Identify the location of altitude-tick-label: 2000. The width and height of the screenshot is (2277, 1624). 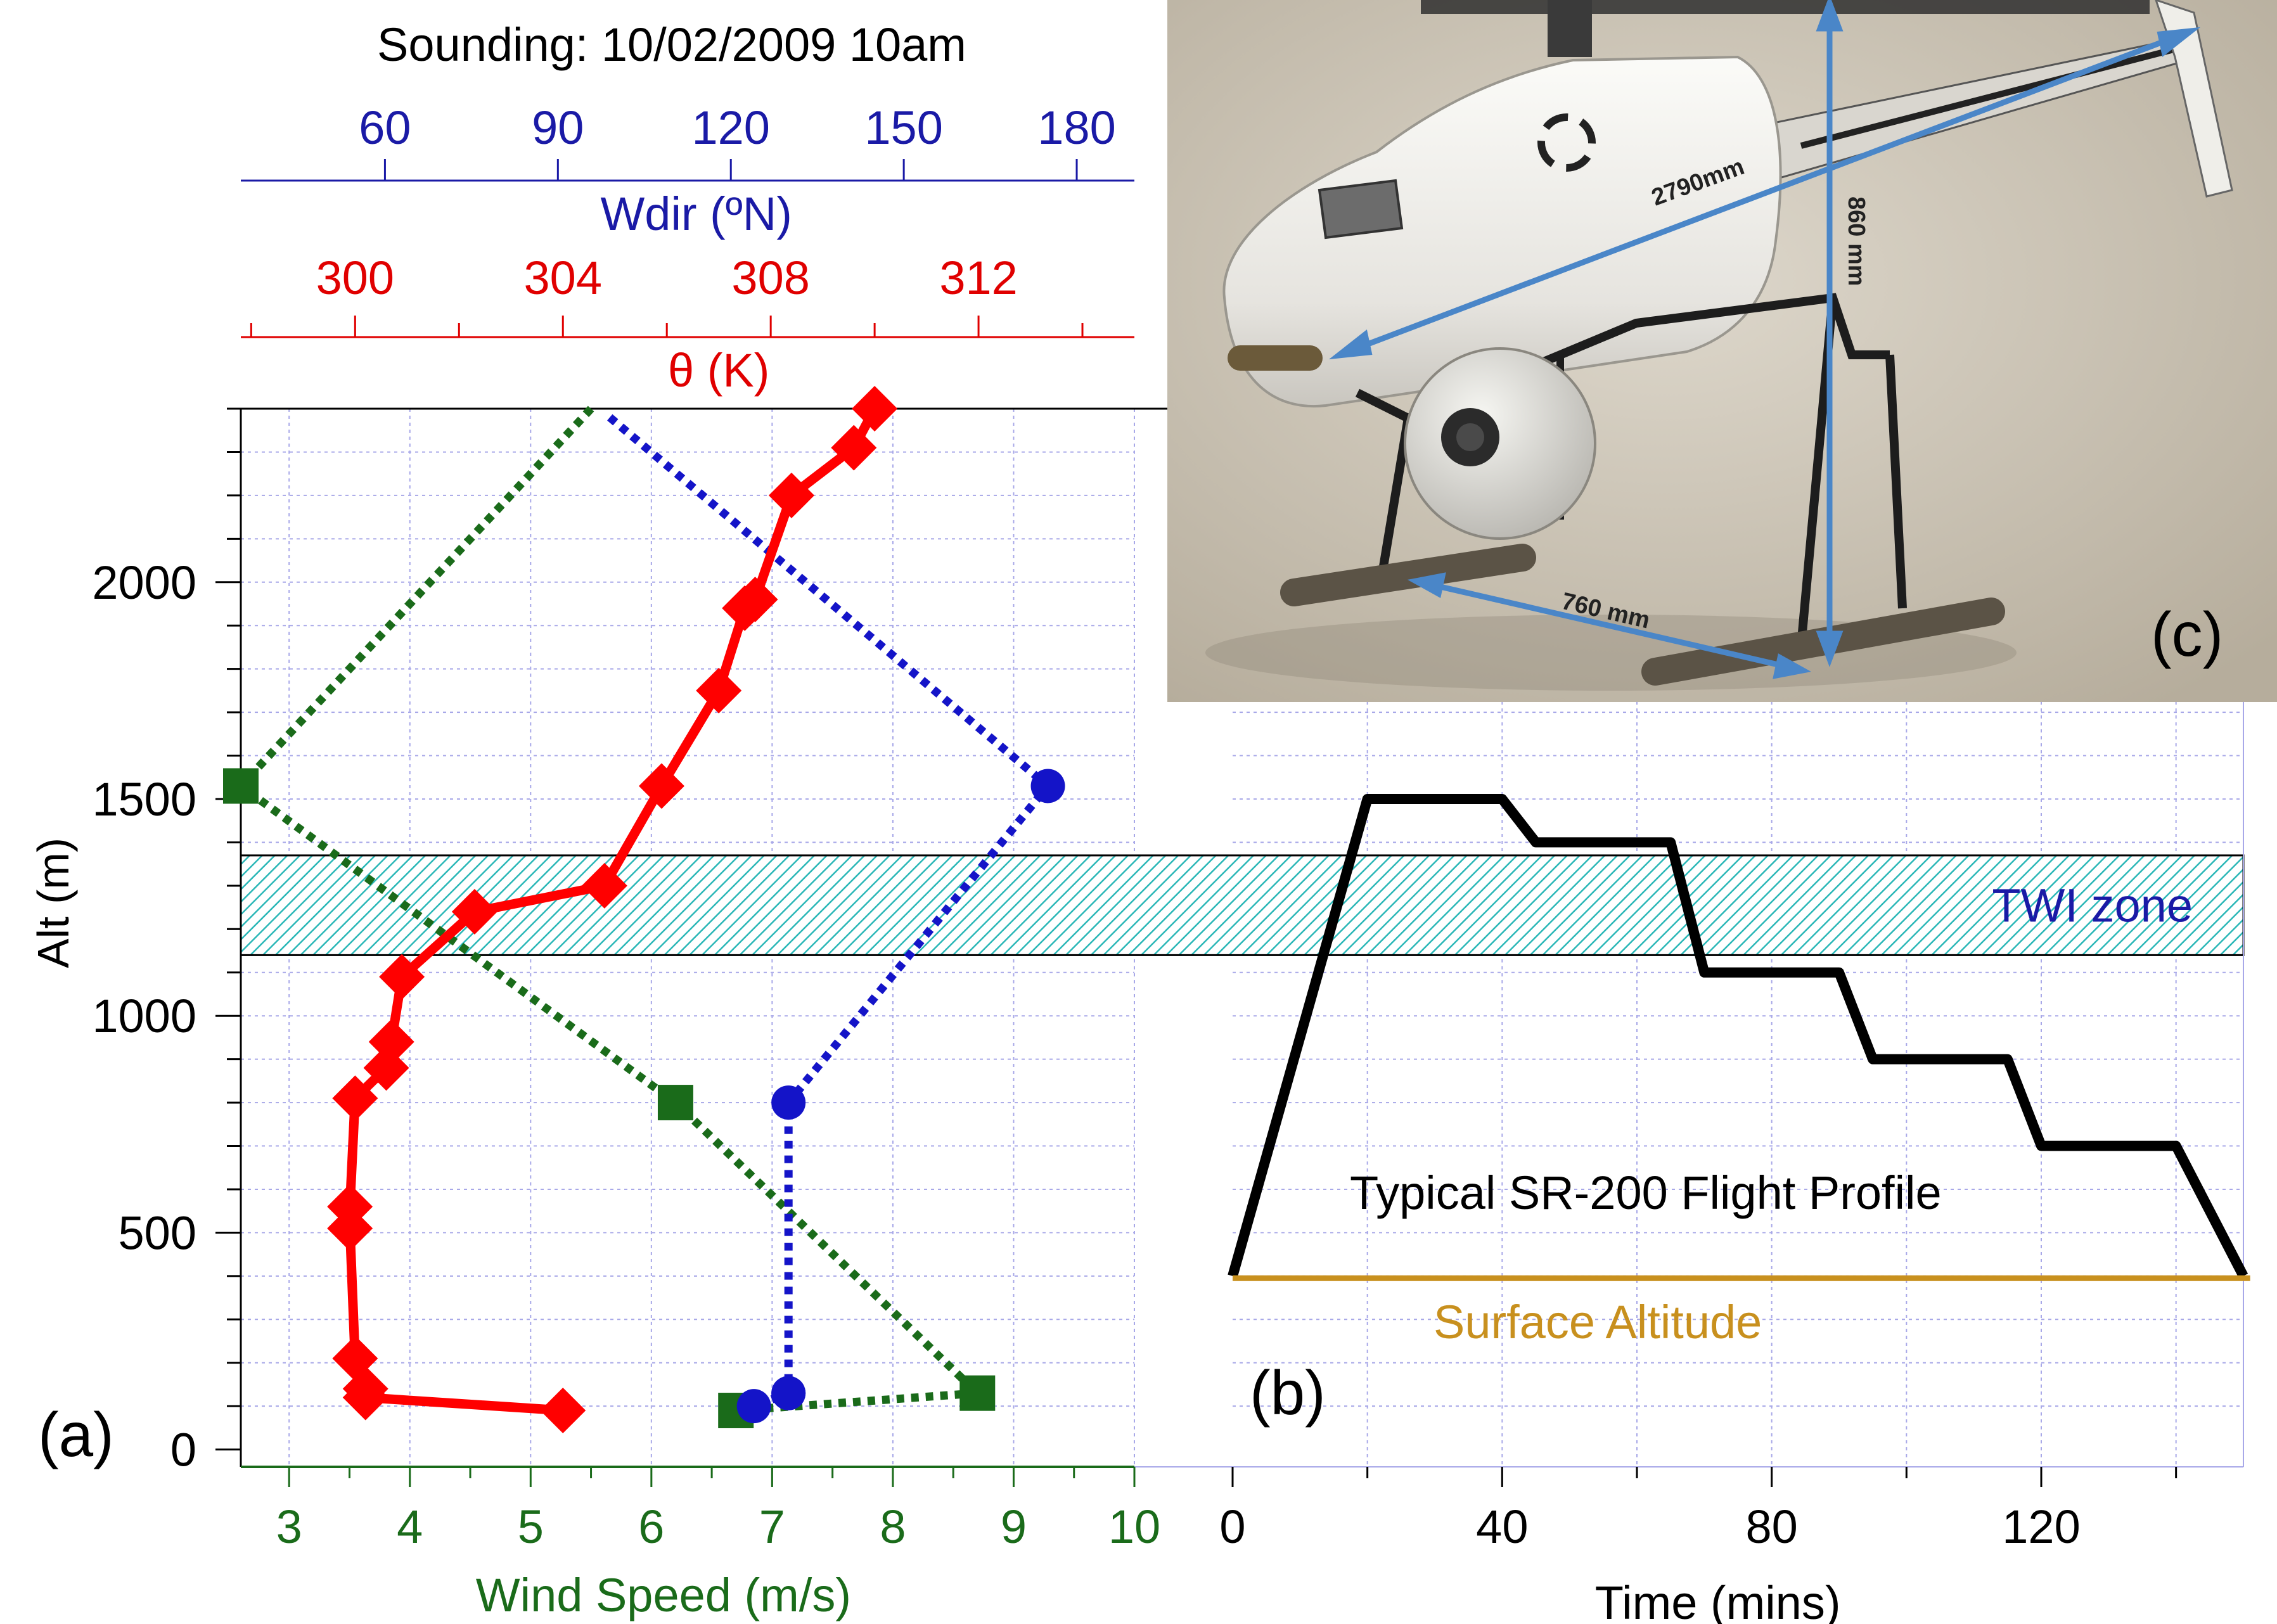
(144, 582).